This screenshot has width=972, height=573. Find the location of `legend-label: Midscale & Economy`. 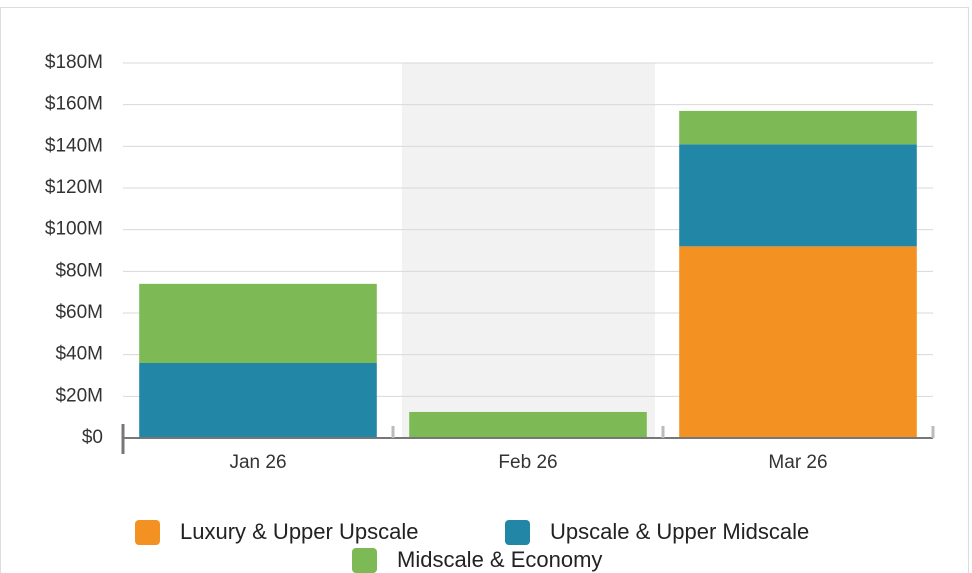

legend-label: Midscale & Economy is located at coordinates (499, 559).